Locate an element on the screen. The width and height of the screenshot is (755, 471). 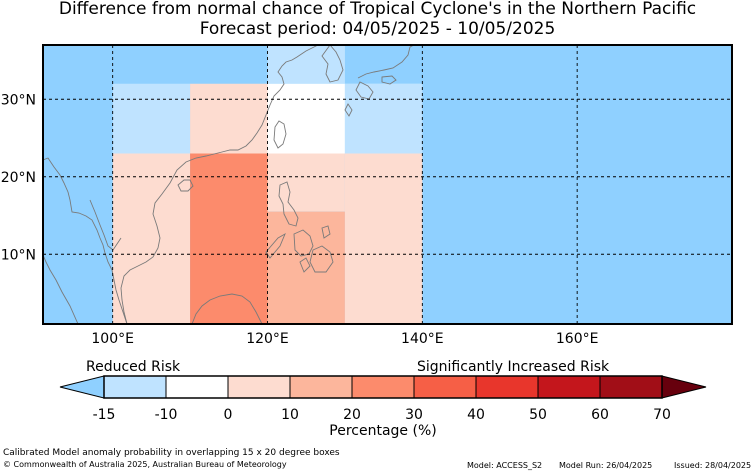
lon-tick-label: 100°E is located at coordinates (112, 339).